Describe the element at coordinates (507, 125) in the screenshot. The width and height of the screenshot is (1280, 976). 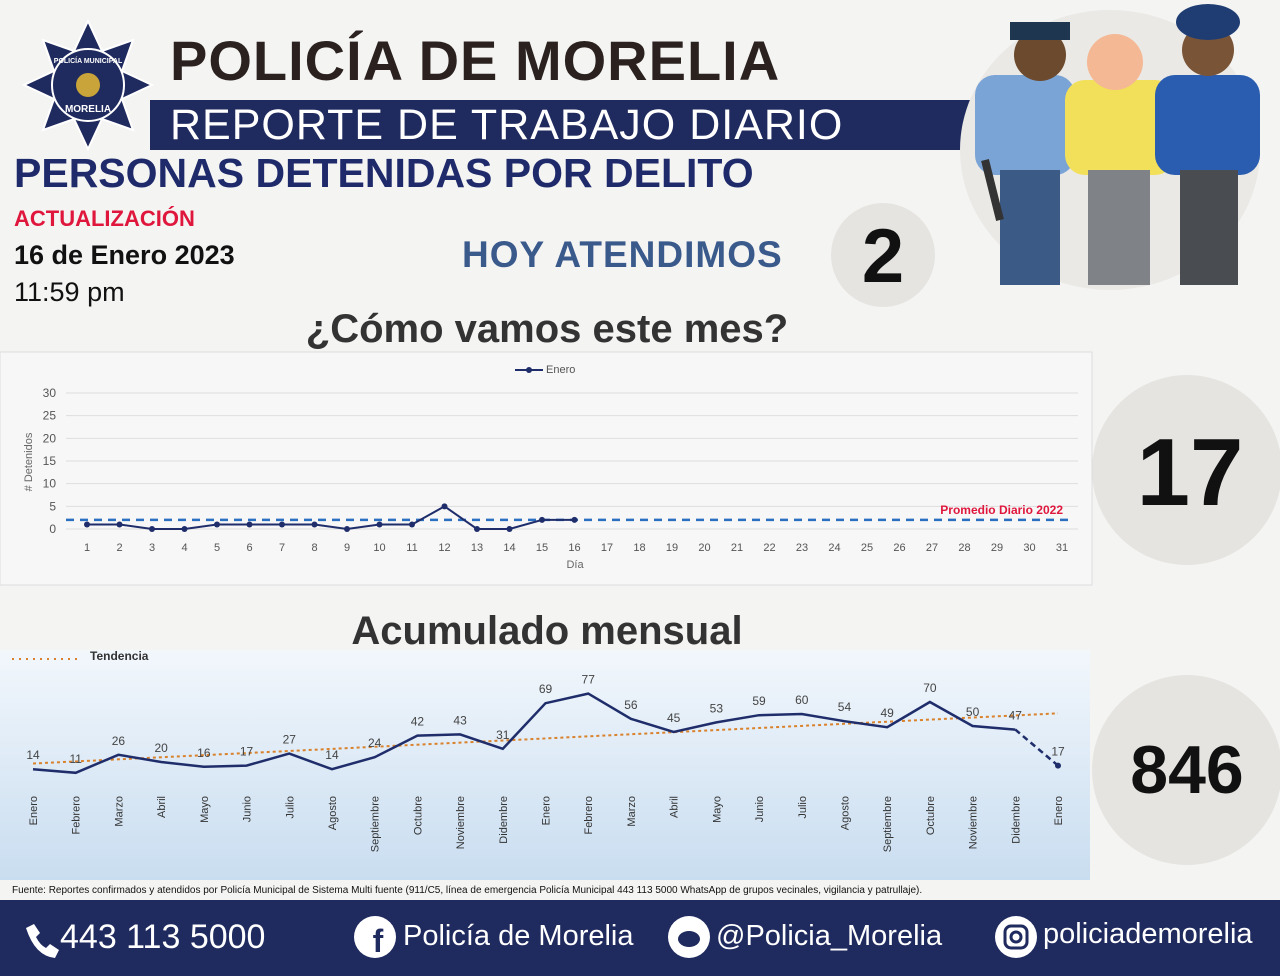
I see `header-subtitle: REPORTE DE TRABAJO DIARIO` at that location.